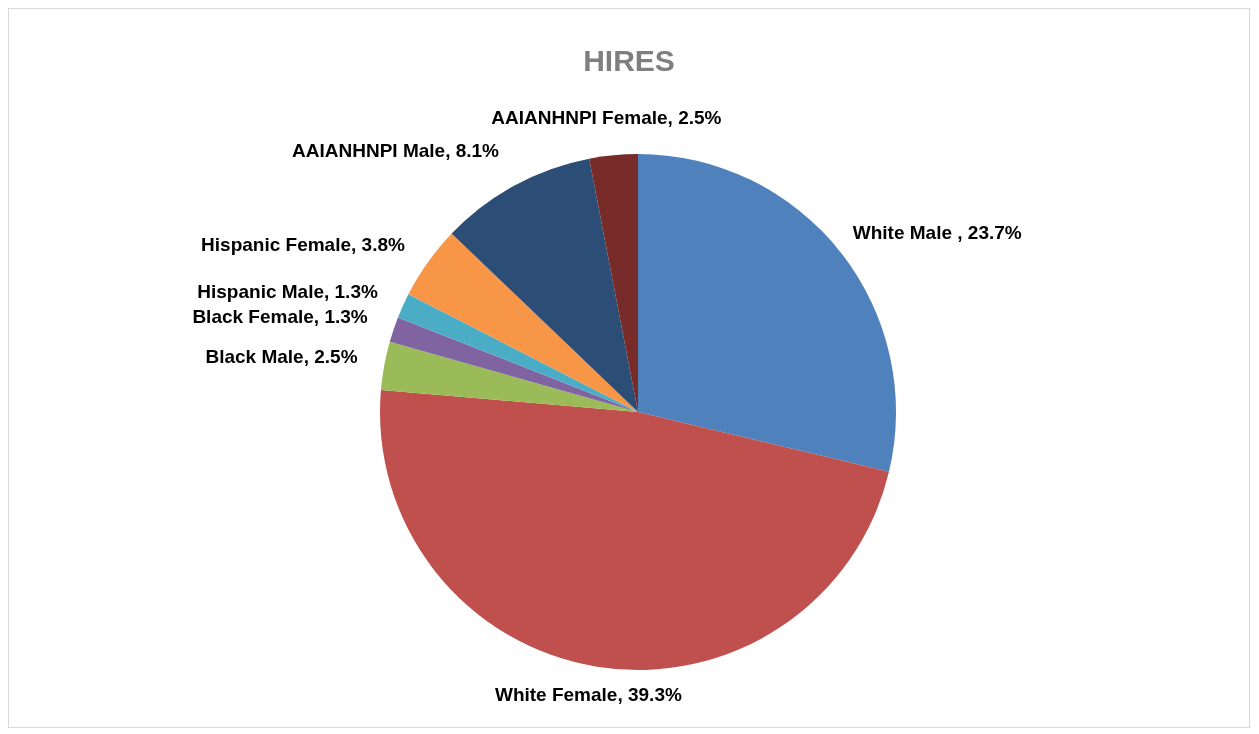  What do you see at coordinates (606, 118) in the screenshot?
I see `slice-label: AAIANHNPI Female, 2.5%` at bounding box center [606, 118].